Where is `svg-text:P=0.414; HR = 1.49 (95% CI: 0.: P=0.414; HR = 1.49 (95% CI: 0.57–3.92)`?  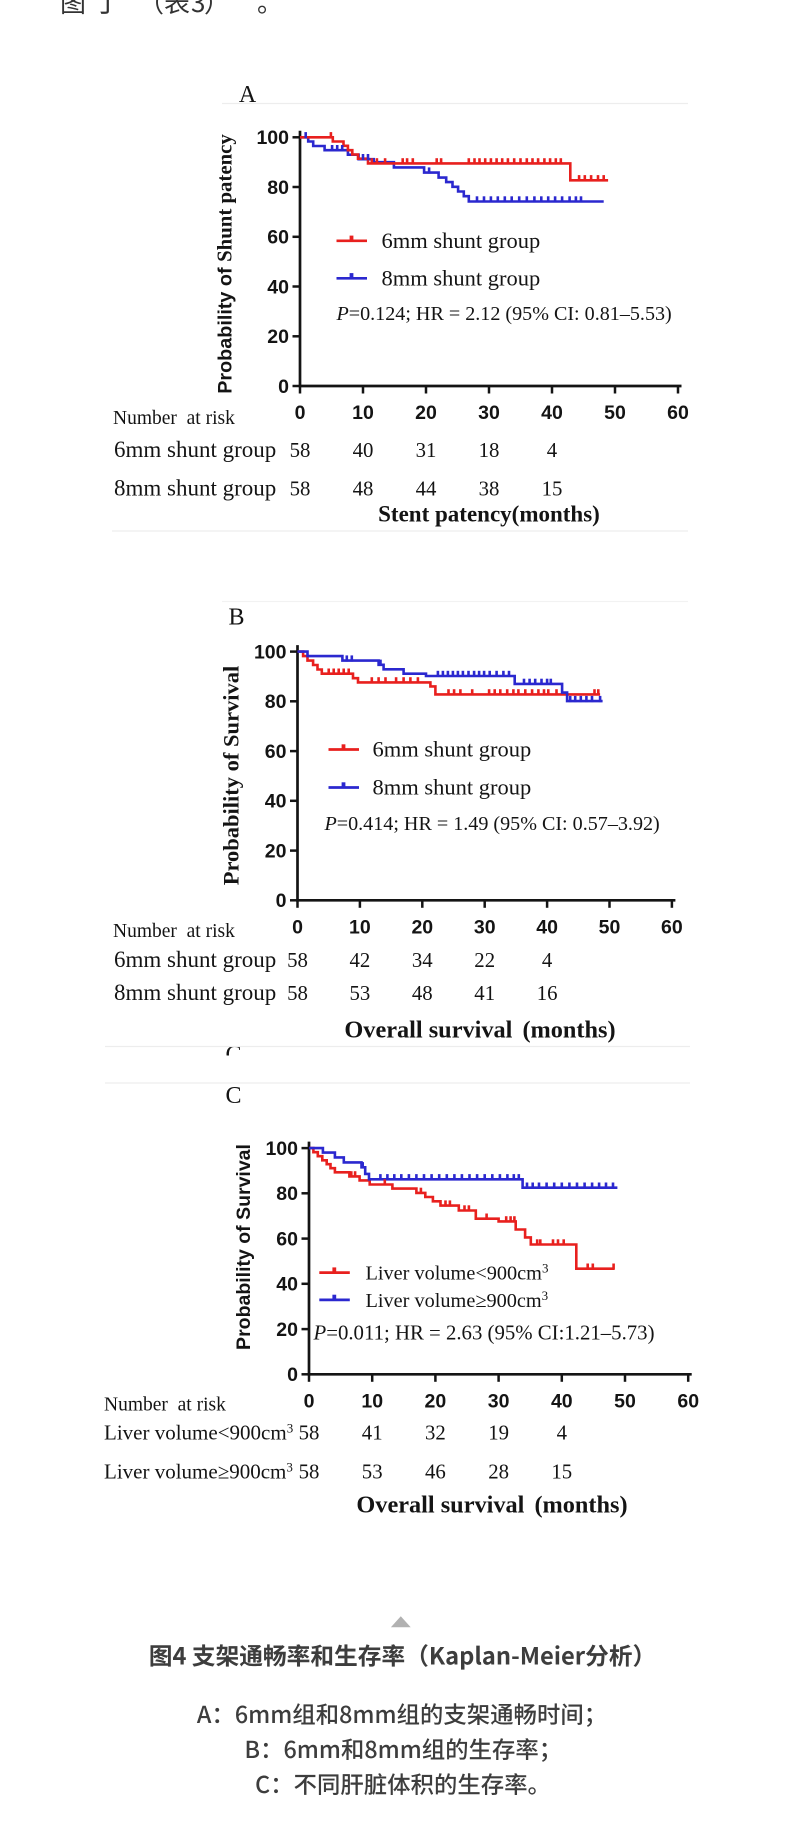 svg-text:P=0.414; HR = 1.49 (95% CI: 0.: P=0.414; HR = 1.49 (95% CI: 0.57–3.92) is located at coordinates (492, 824).